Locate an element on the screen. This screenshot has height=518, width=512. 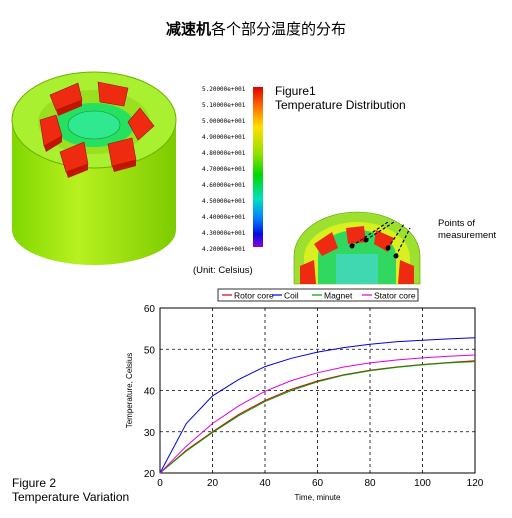
x-tick-label: 80 is located at coordinates (370, 483).